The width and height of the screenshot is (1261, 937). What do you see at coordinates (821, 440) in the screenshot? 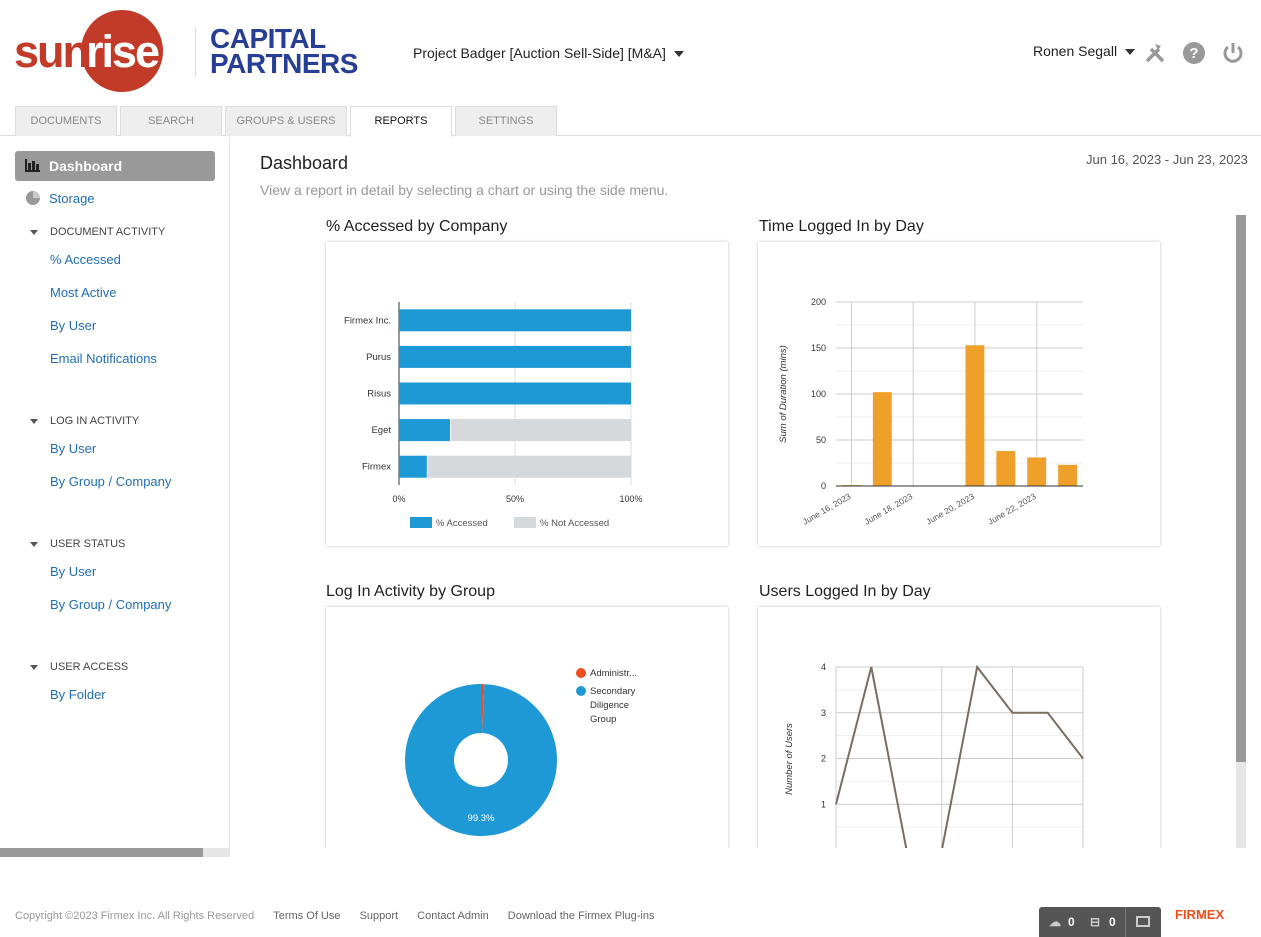
I see `y-tick-label: 50` at bounding box center [821, 440].